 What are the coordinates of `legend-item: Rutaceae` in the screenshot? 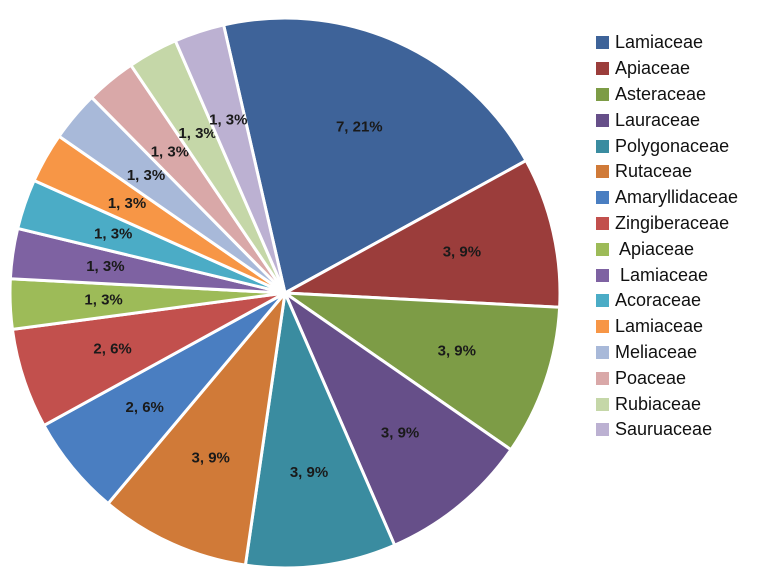 It's located at (667, 172).